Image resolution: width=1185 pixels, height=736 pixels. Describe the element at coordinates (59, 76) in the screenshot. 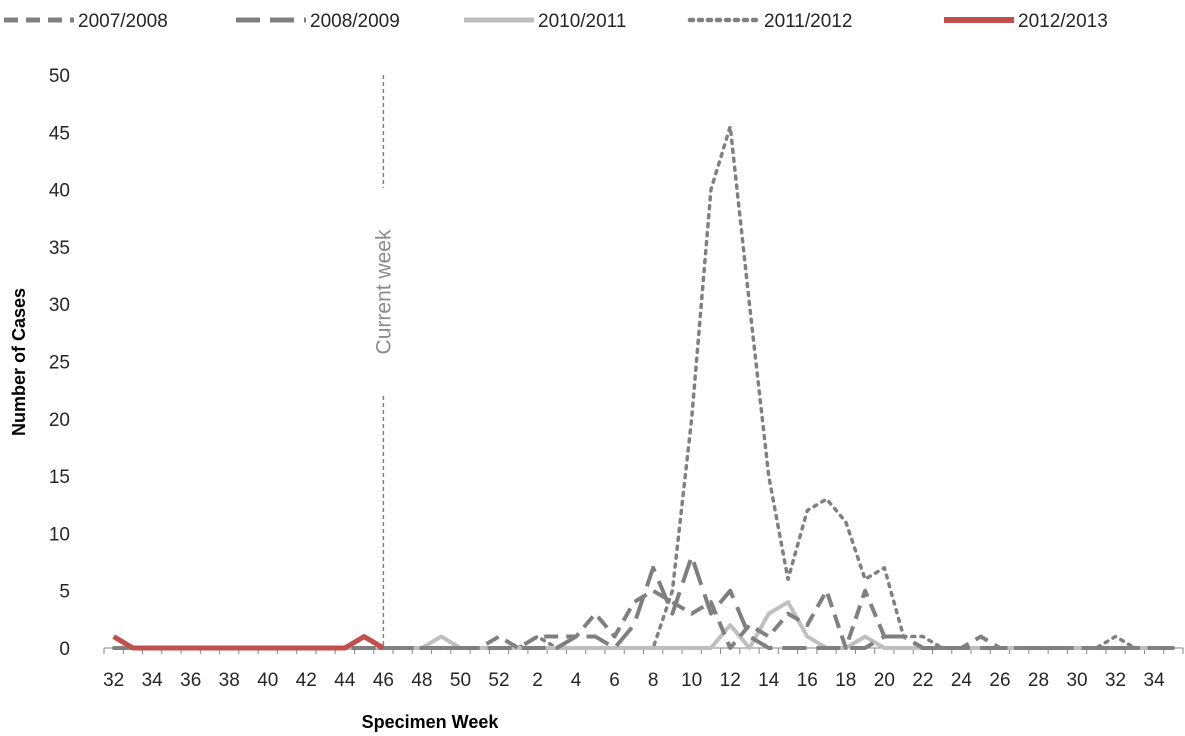

I see `y-tick-label: 50` at that location.